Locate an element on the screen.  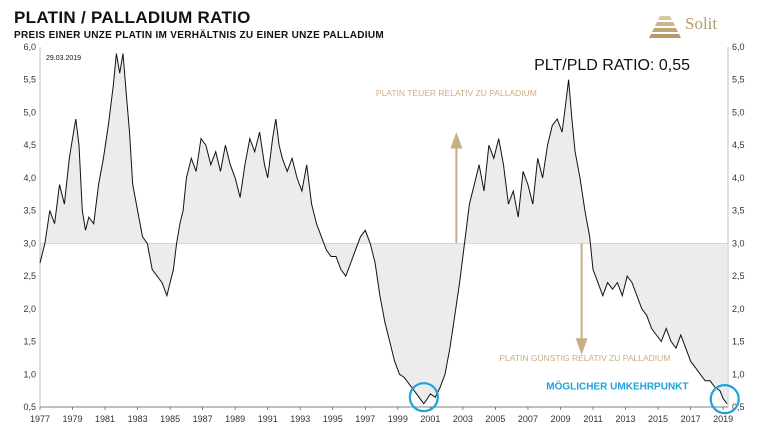
y-tick-label-left: 0,5 is located at coordinates (29, 407).